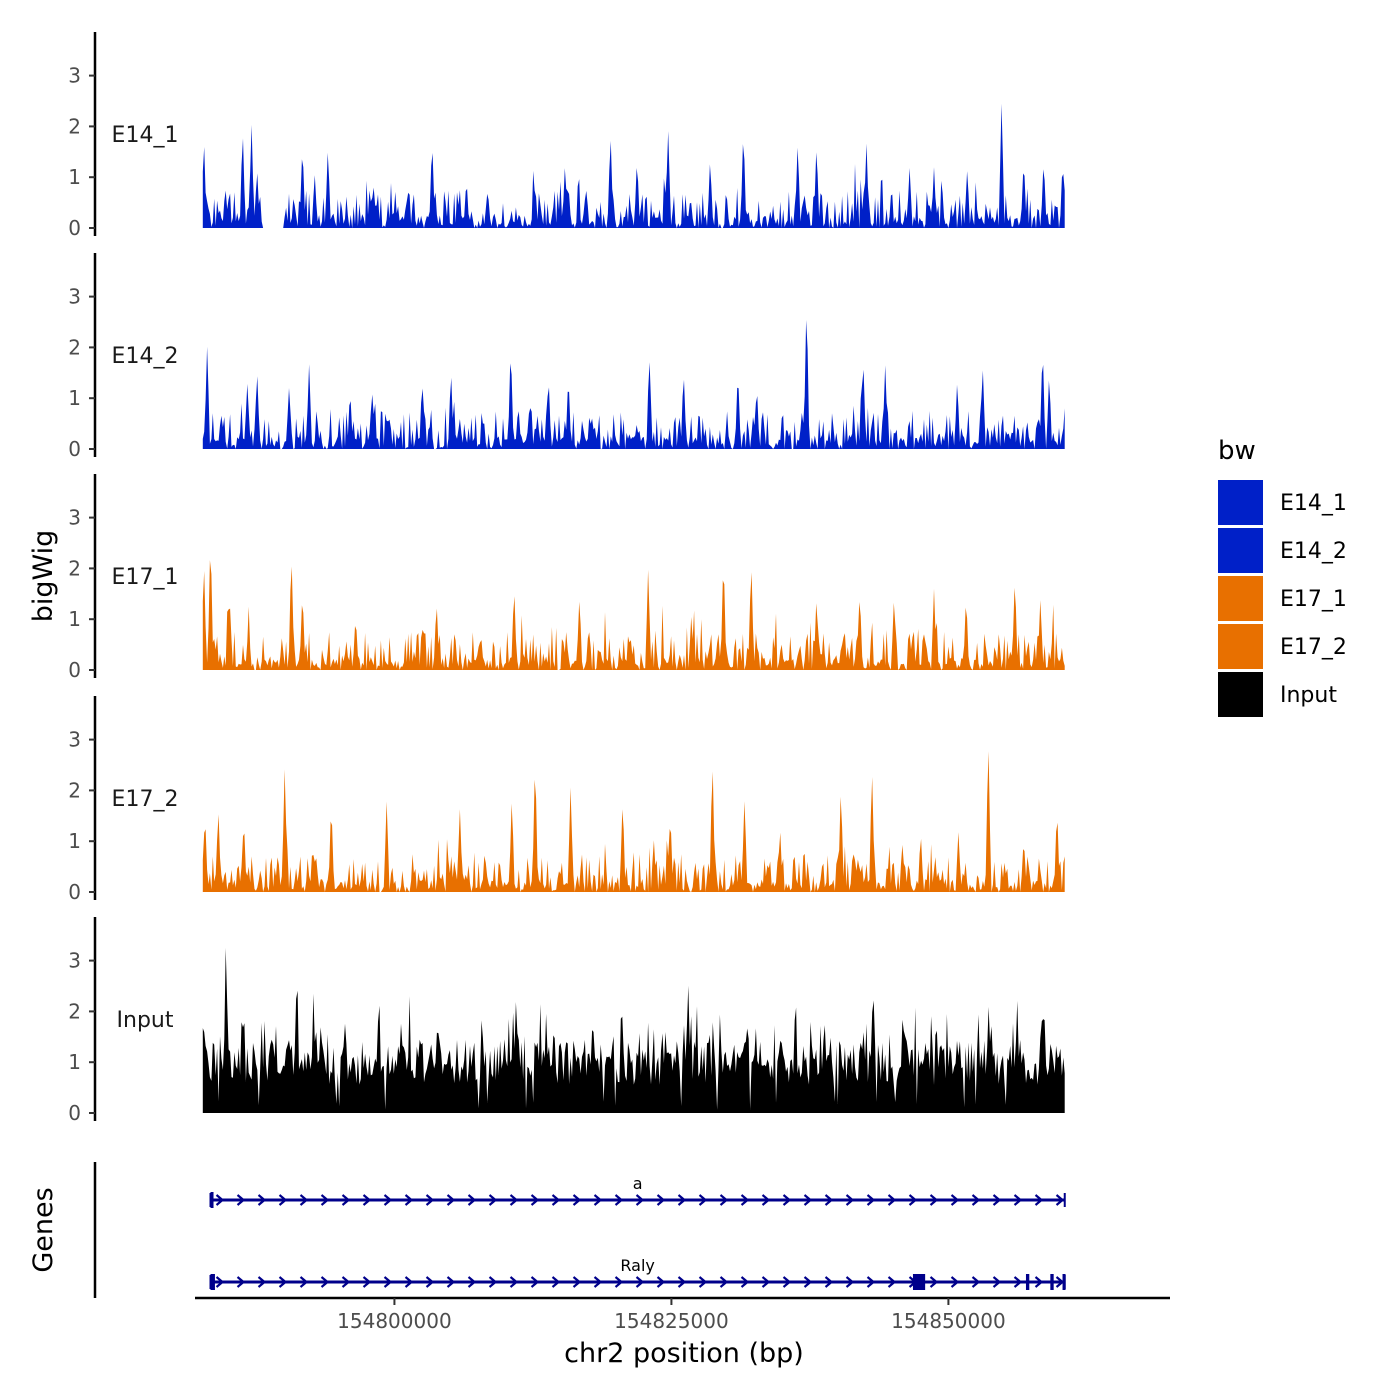 This screenshot has width=1400, height=1400. I want to click on gene-label: Raly, so click(637, 1265).